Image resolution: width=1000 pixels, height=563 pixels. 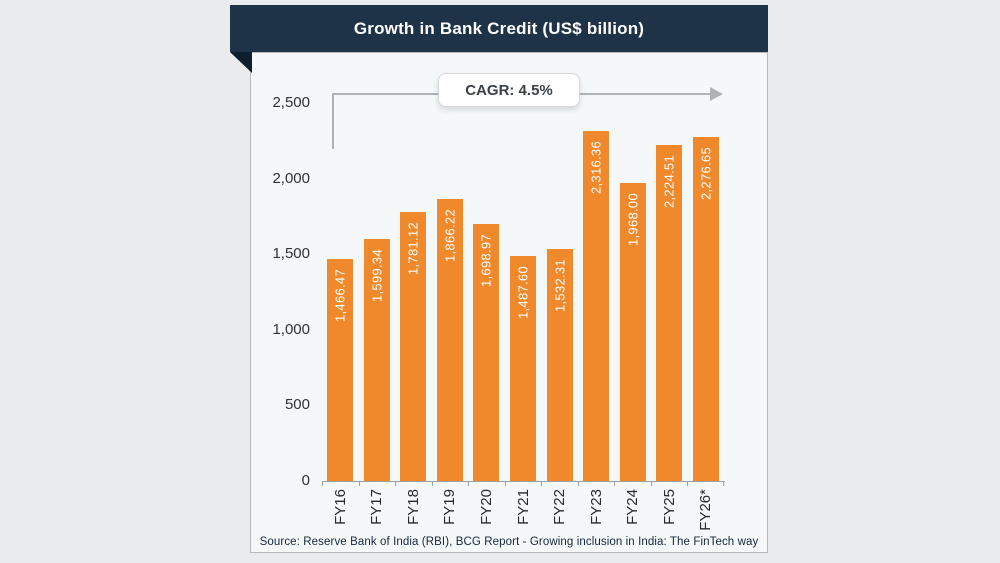 What do you see at coordinates (633, 220) in the screenshot?
I see `bar-value-label: 1,968.00` at bounding box center [633, 220].